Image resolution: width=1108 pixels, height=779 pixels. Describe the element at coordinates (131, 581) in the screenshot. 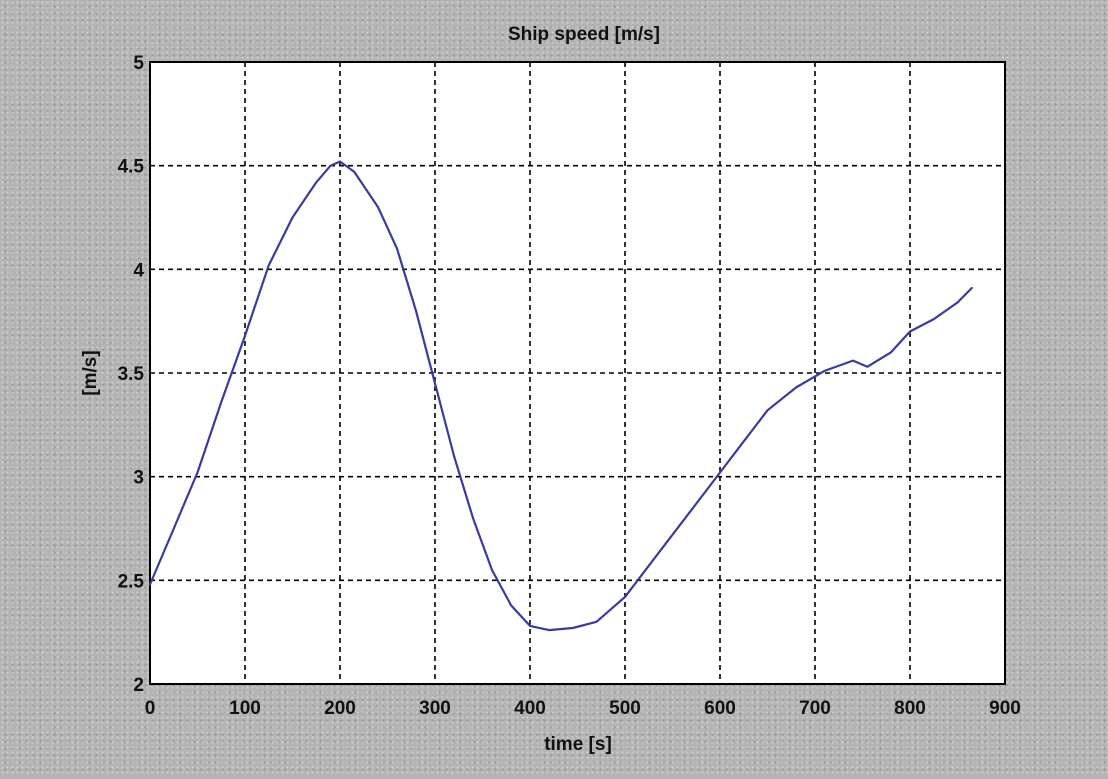

I see `y-tick-label: 2.5` at that location.